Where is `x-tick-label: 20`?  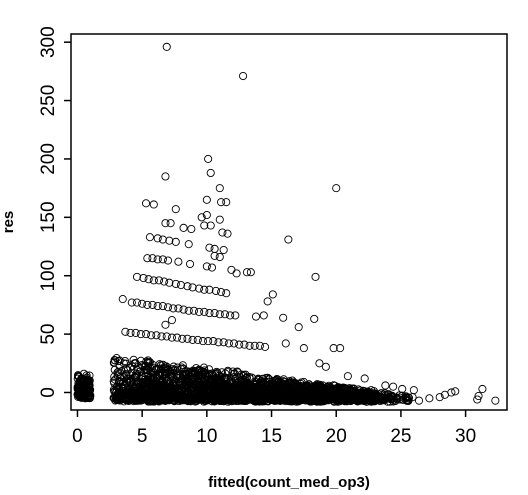
x-tick-label: 20 is located at coordinates (336, 436).